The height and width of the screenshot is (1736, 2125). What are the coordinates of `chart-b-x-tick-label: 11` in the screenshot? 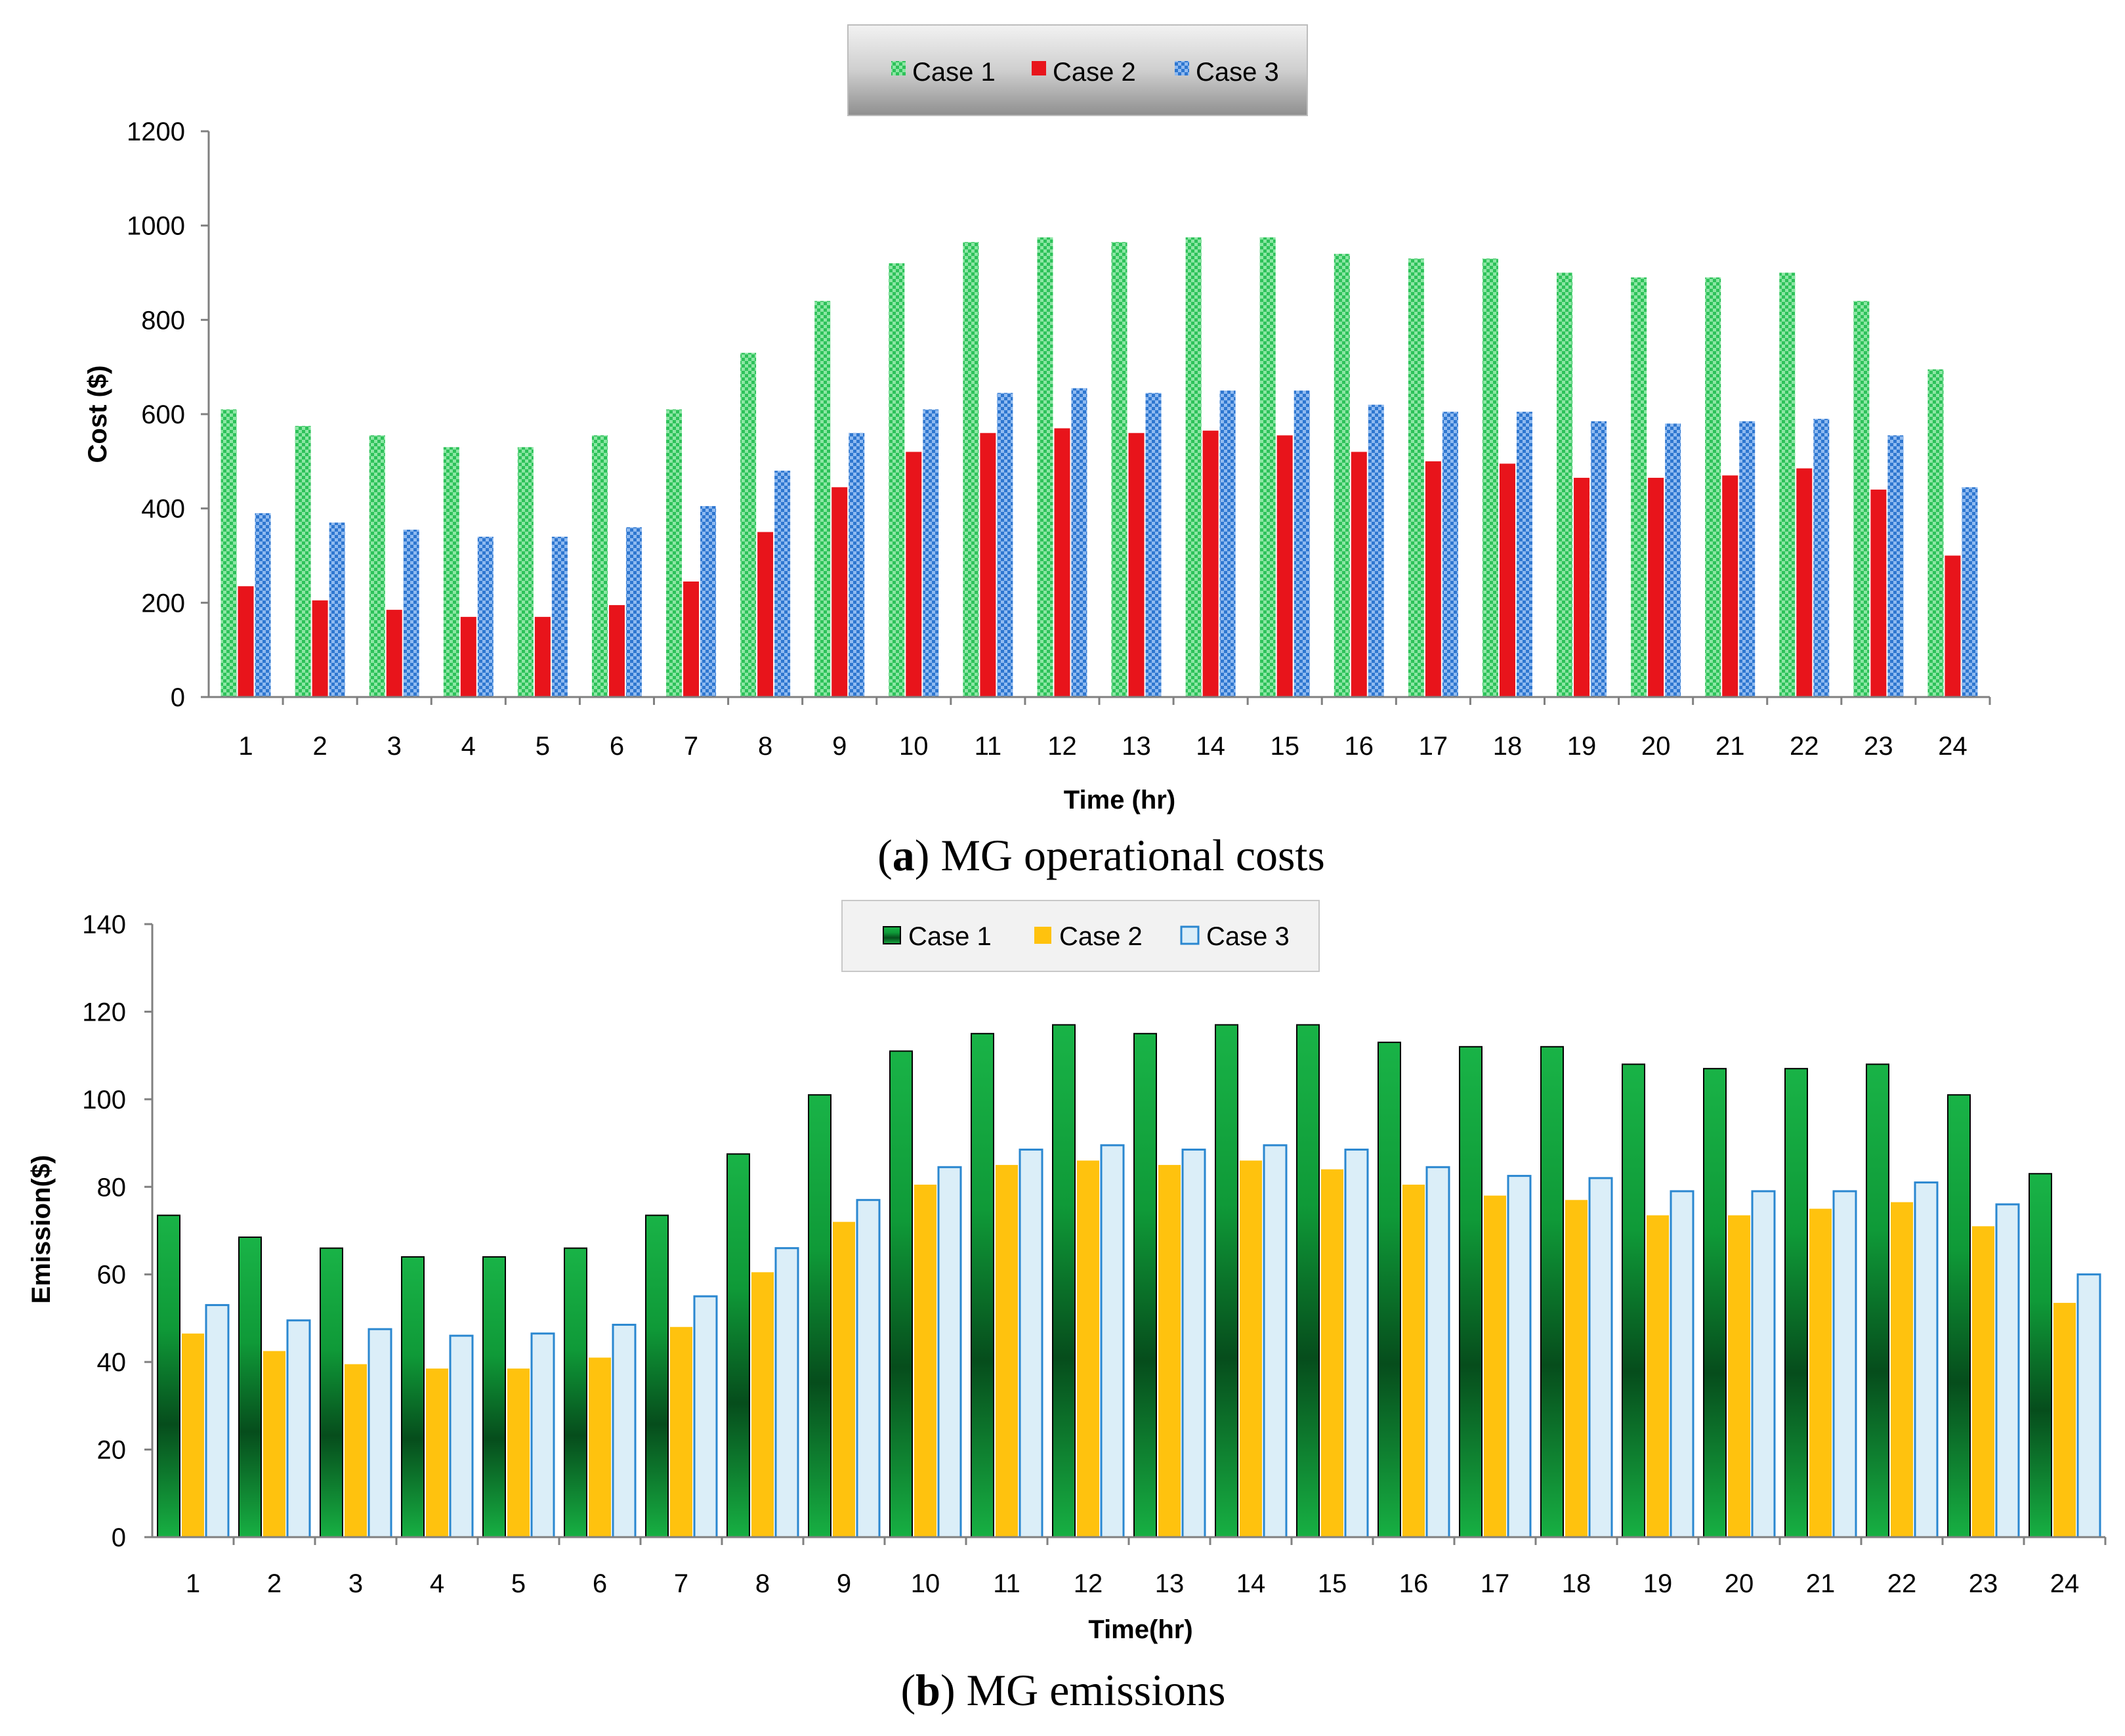 It's located at (1006, 1583).